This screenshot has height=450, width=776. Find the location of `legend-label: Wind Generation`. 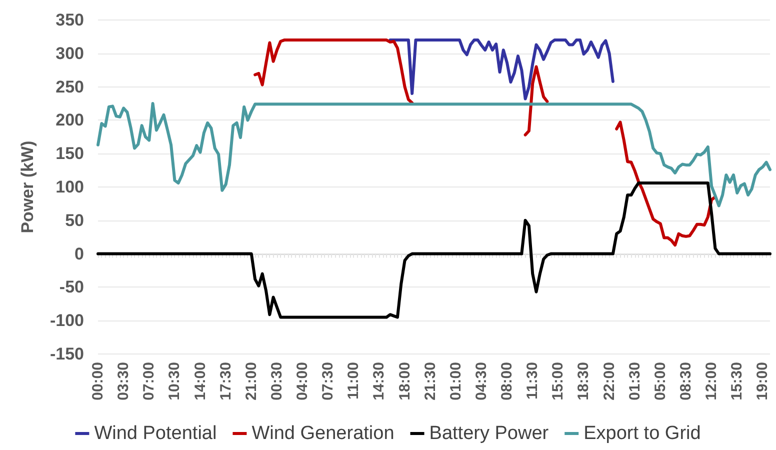

legend-label: Wind Generation is located at coordinates (323, 433).